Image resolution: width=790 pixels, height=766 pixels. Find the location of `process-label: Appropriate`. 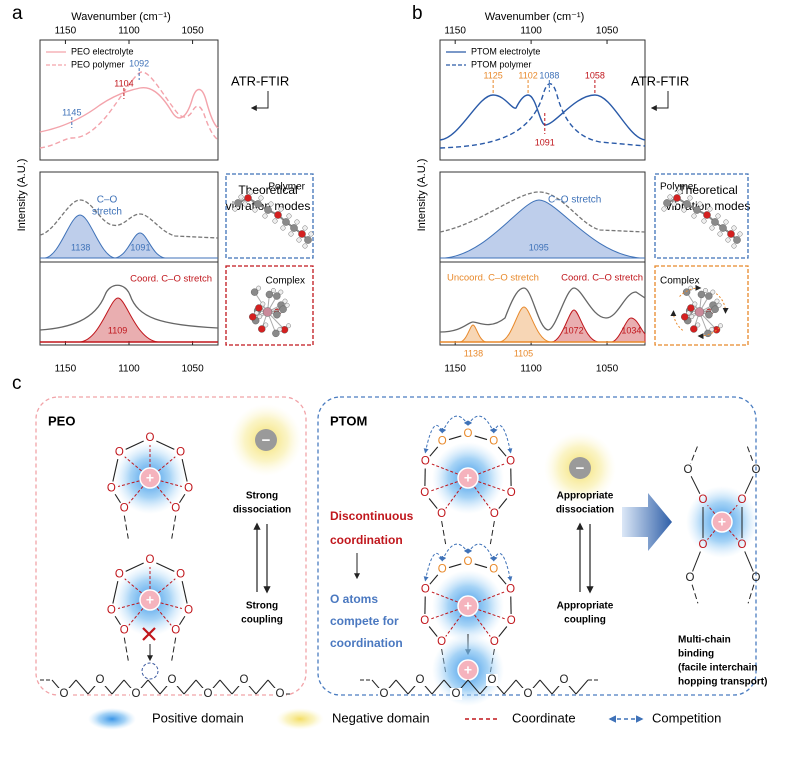

process-label: Appropriate is located at coordinates (585, 606).